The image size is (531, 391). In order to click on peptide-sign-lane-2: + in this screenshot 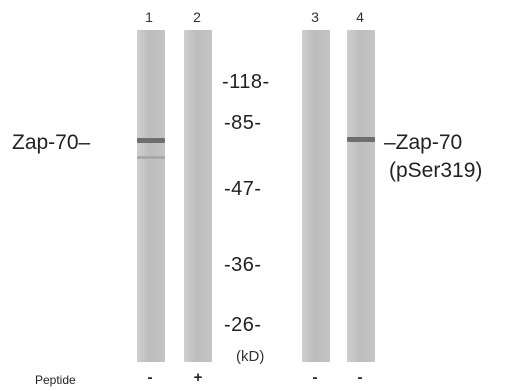, I will do `click(198, 377)`.